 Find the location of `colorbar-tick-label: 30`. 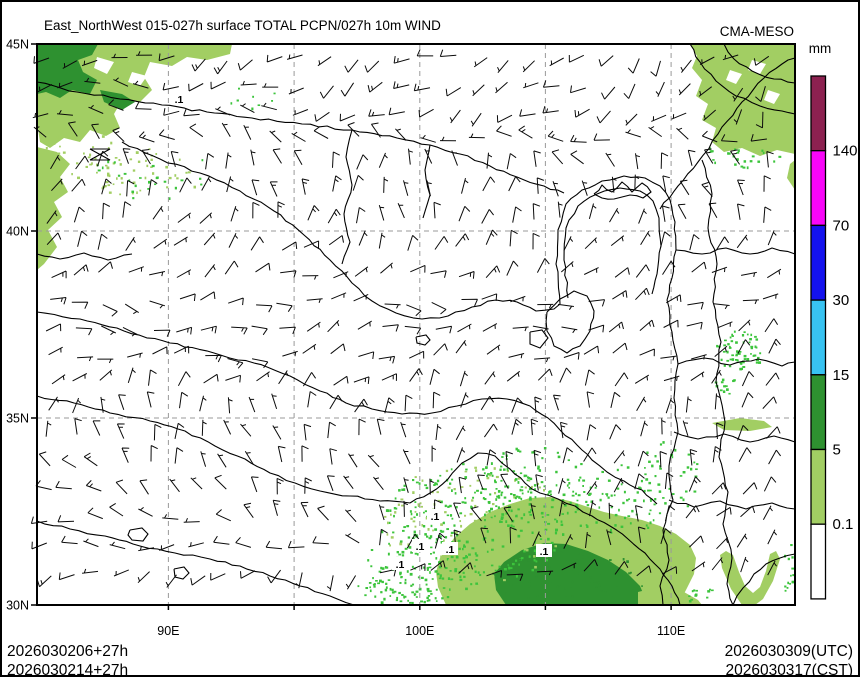

colorbar-tick-label: 30 is located at coordinates (841, 300).